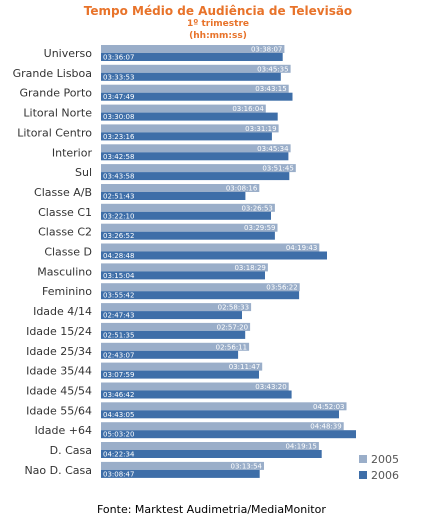 This screenshot has width=436, height=520. I want to click on category-label-idade-45-54: Idade 45/54, so click(59, 391).